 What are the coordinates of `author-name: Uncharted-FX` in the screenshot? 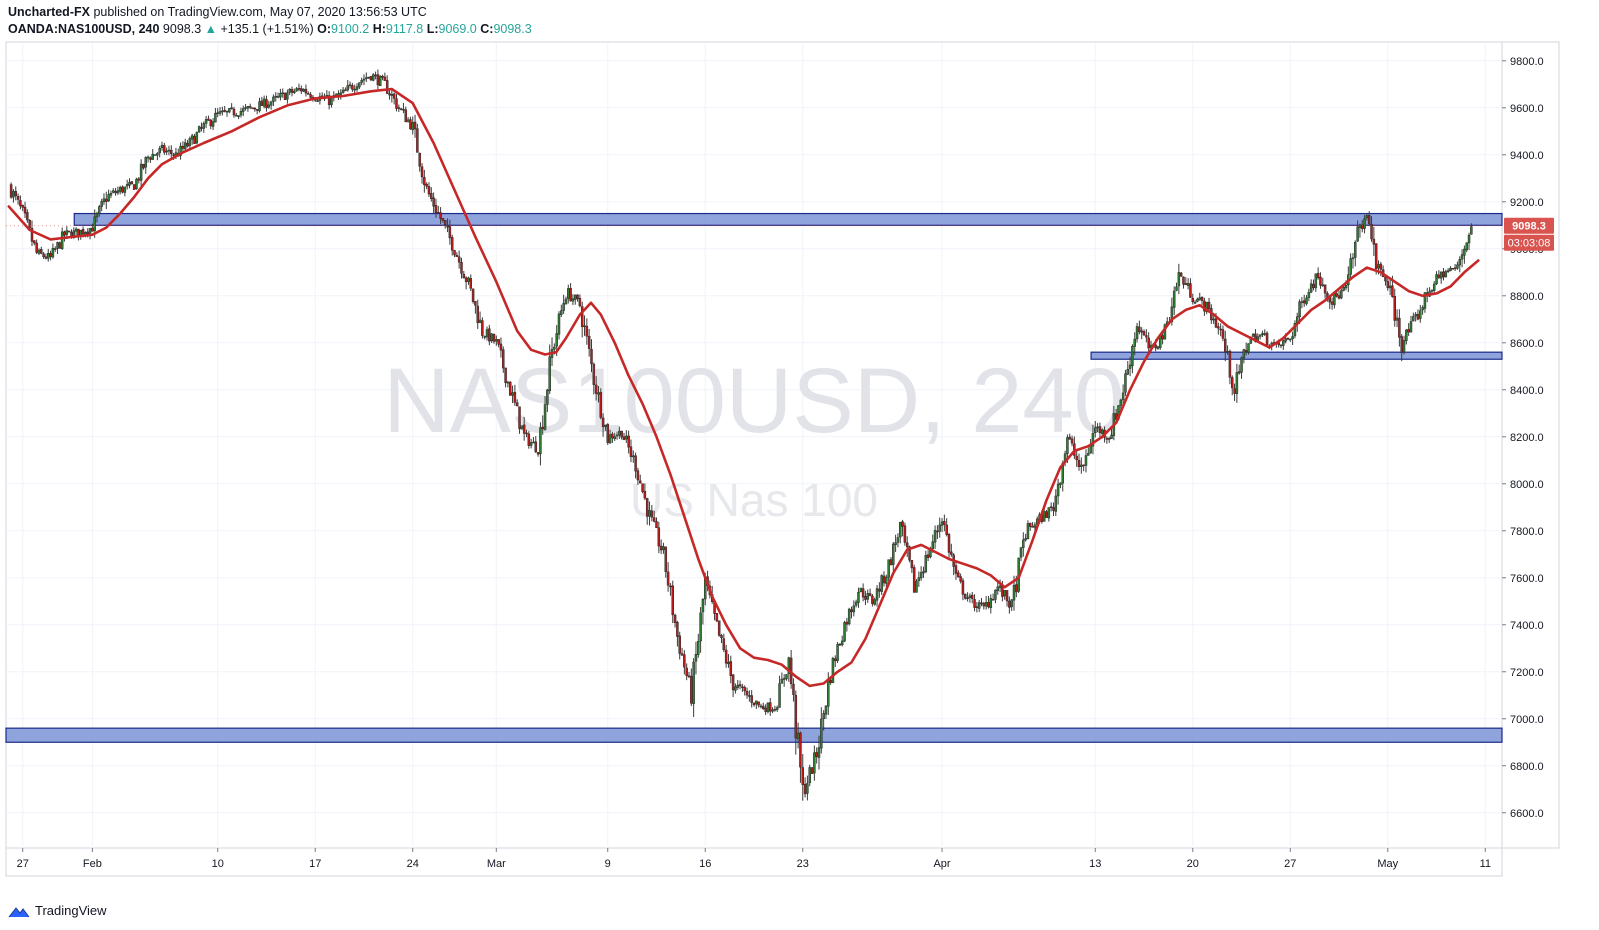 It's located at (49, 12).